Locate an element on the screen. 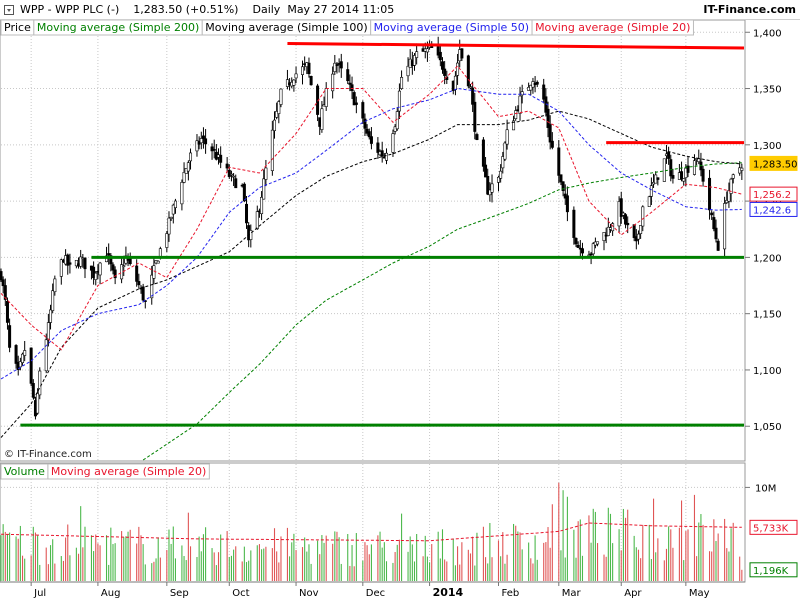  legend-item-box is located at coordinates (612, 27).